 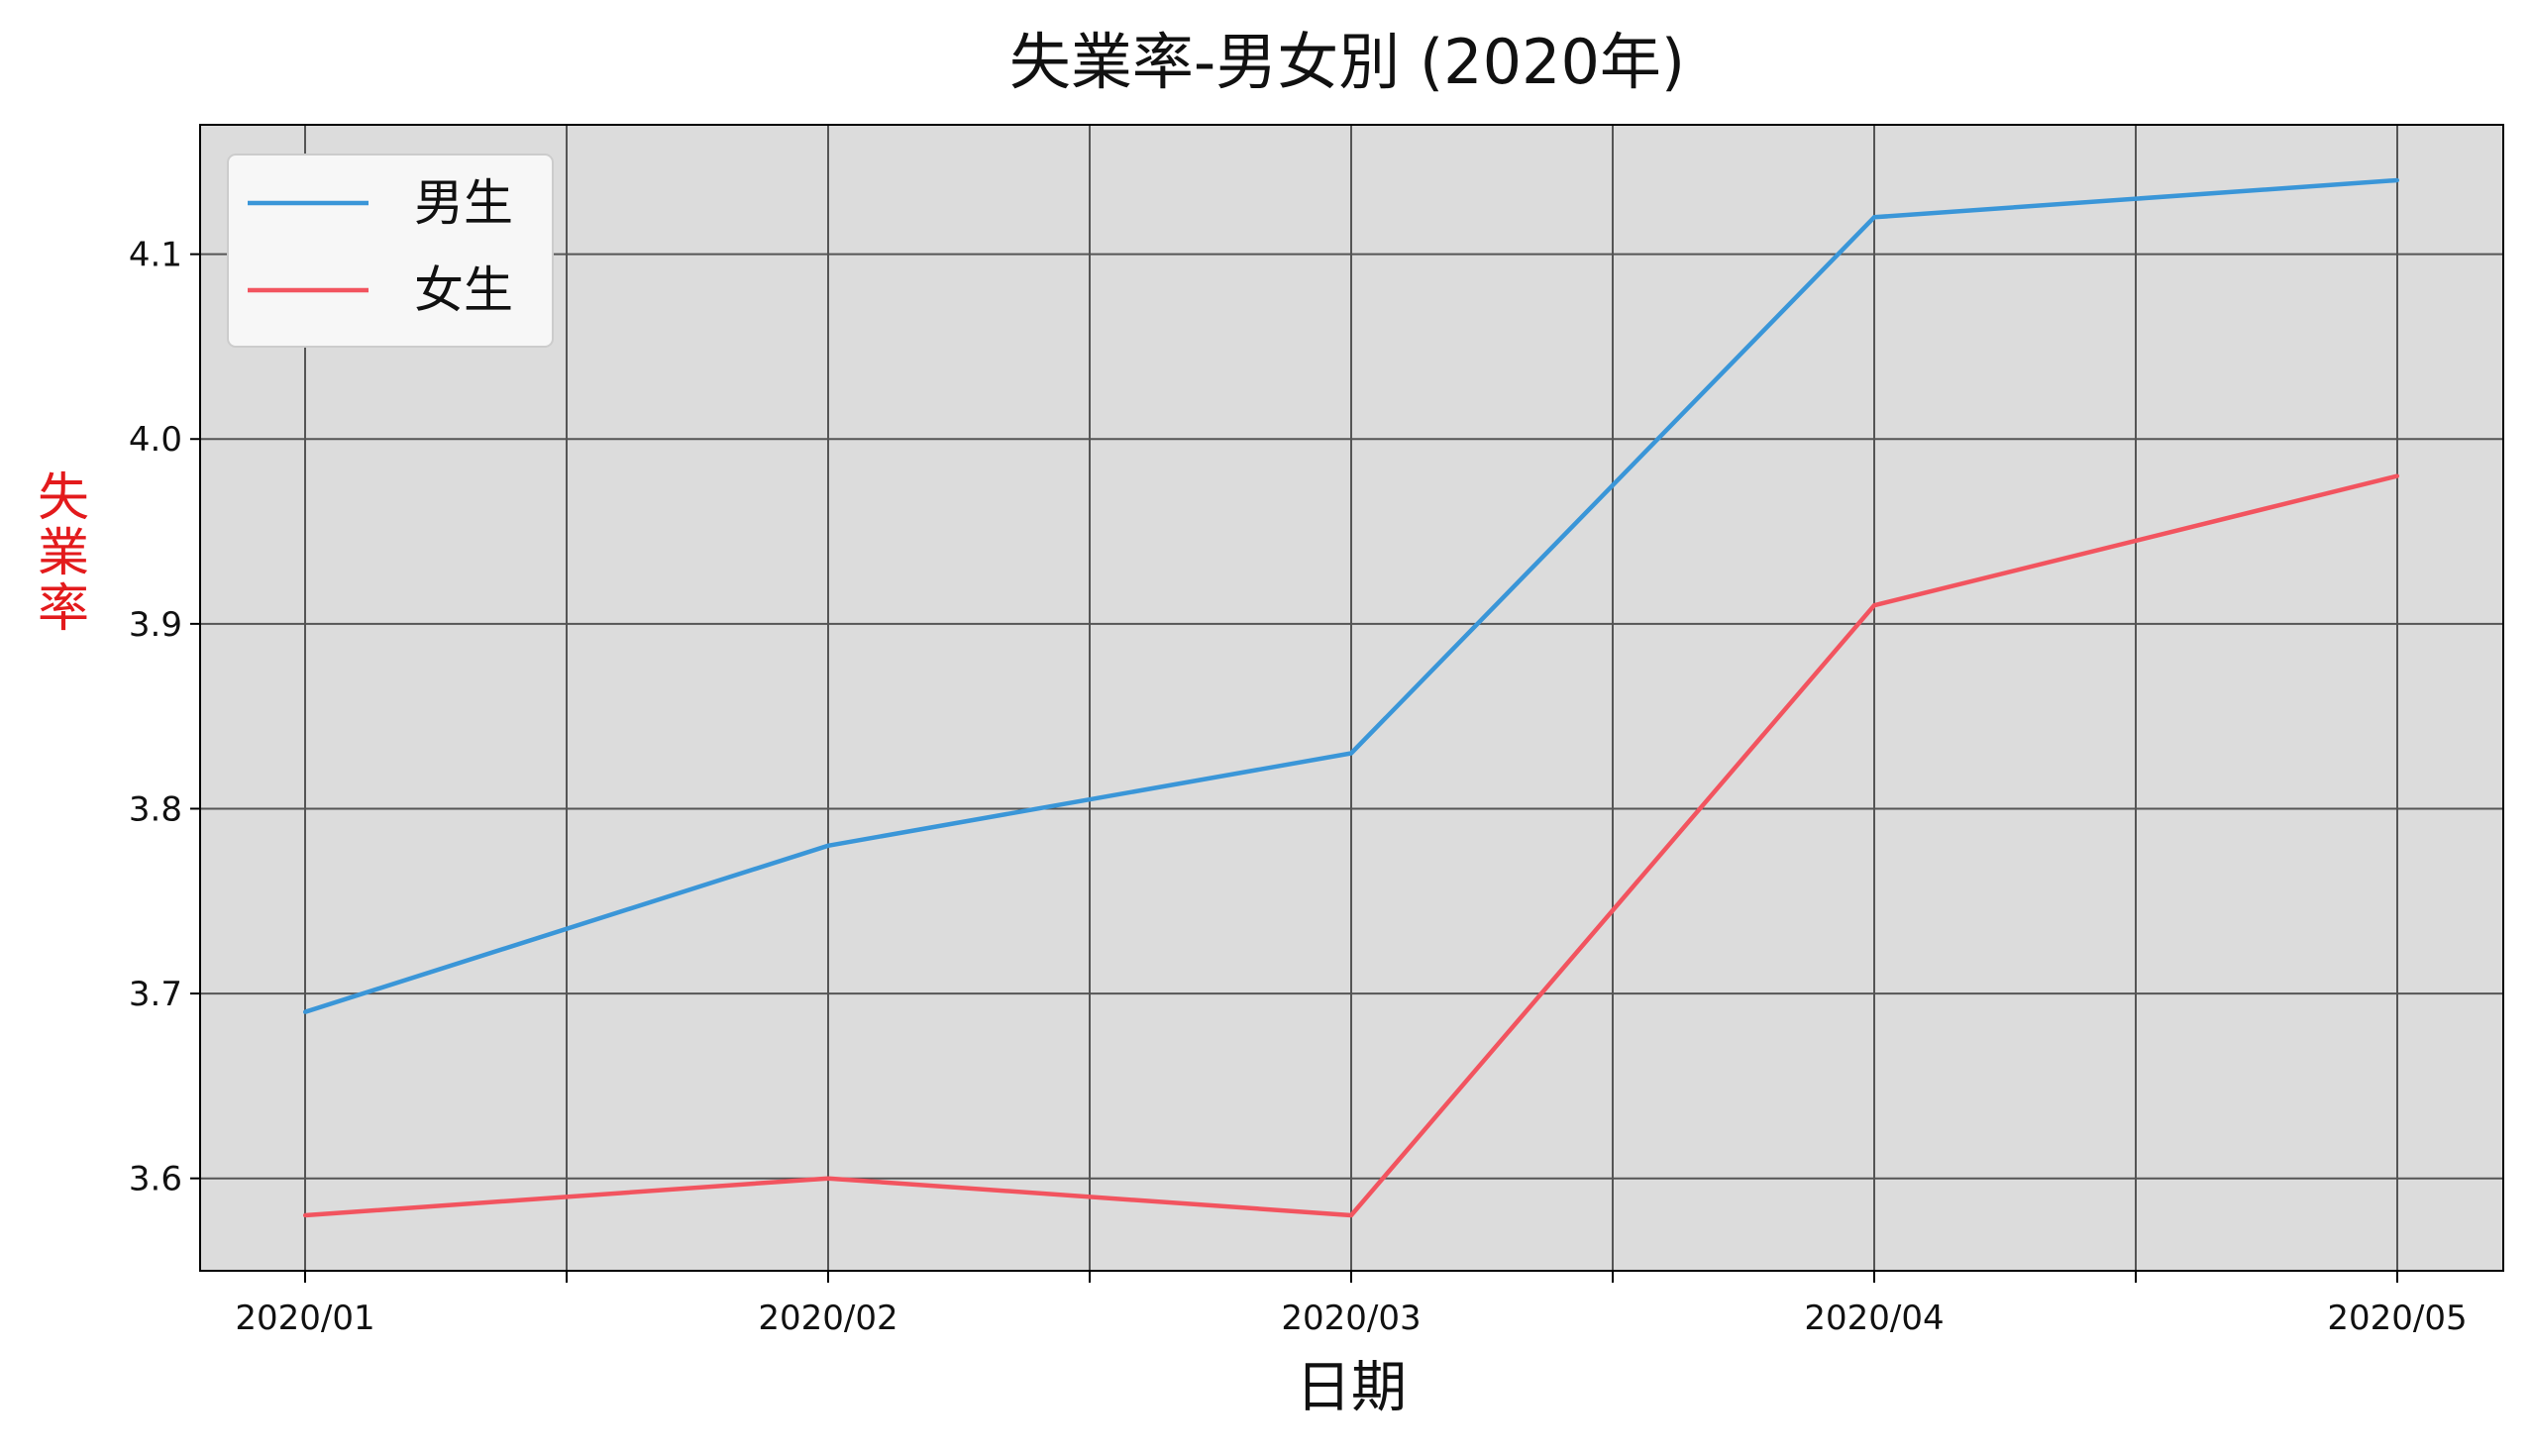 I want to click on y-axis-label: 失業率, so click(x=63, y=553).